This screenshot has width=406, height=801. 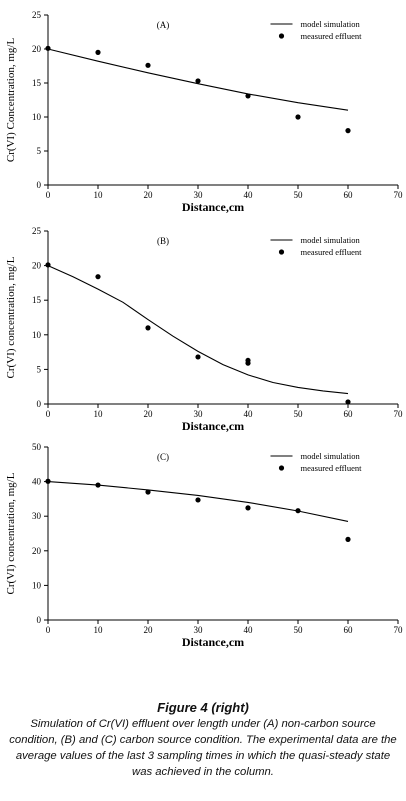 I want to click on figure-caption-title: Figure 4 (right), so click(x=203, y=707).